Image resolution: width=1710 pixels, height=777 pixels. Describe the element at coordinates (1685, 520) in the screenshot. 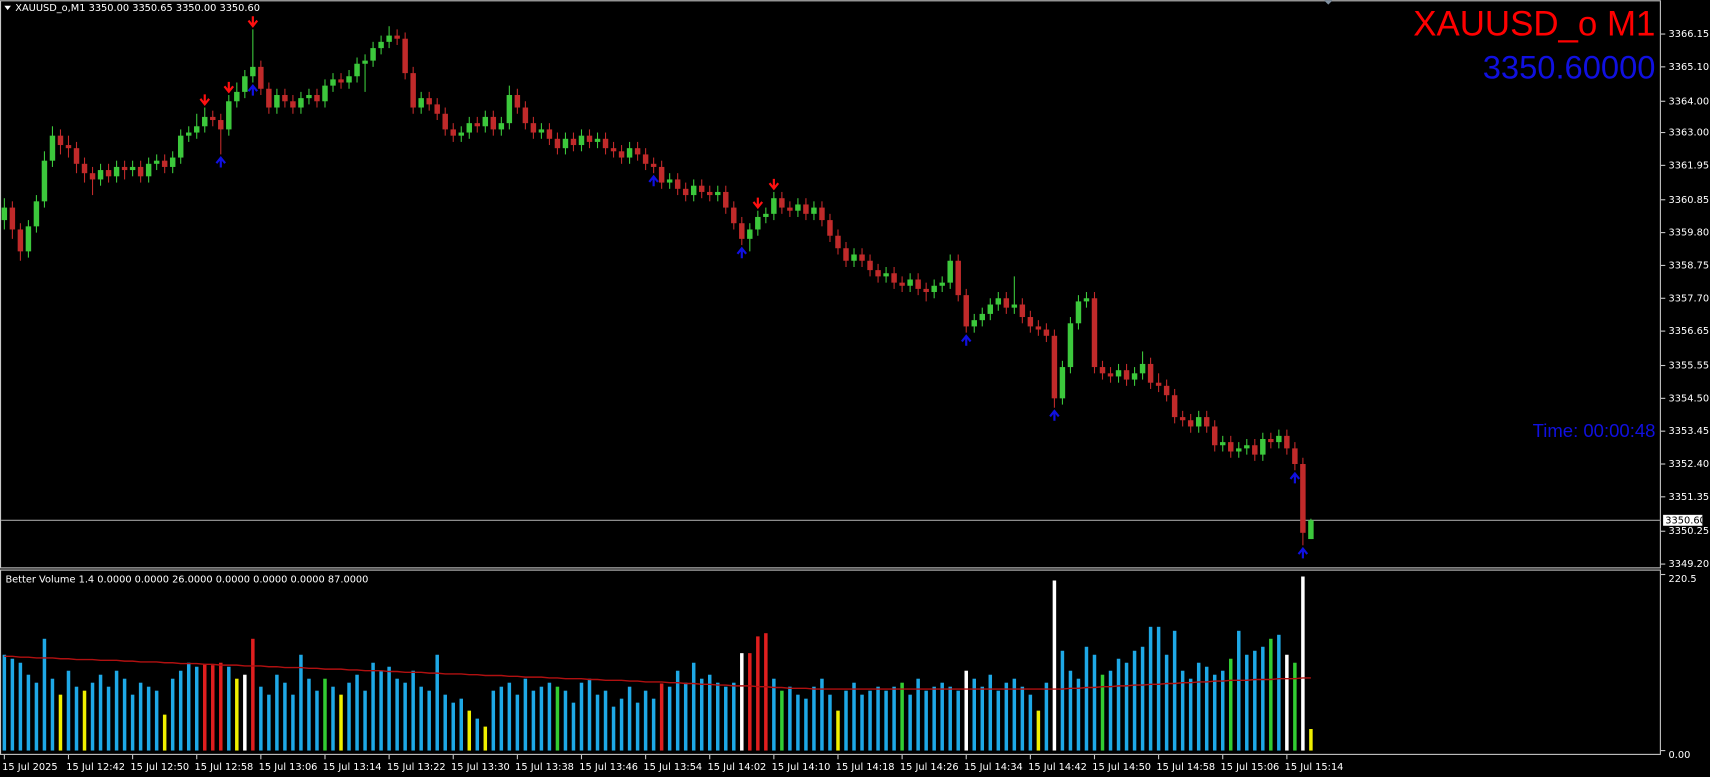

I see `price-tag: 3350.60` at that location.